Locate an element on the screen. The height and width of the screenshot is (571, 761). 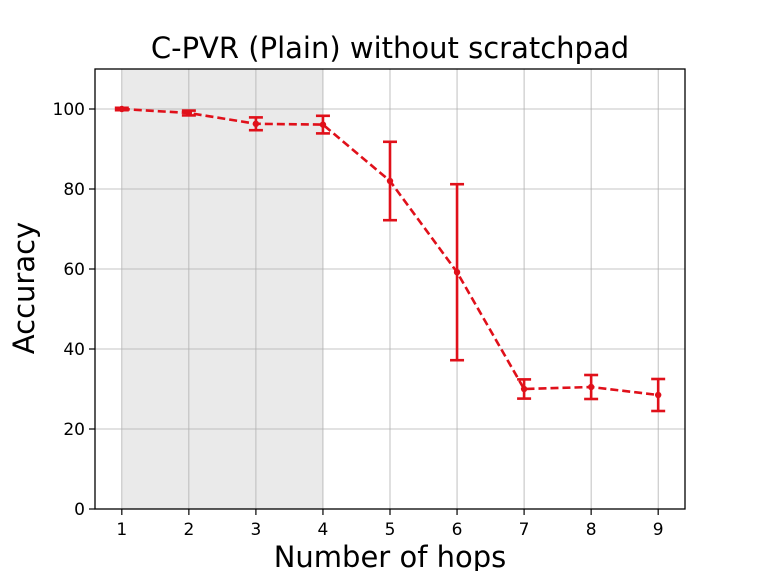
x-tick-label: 8 is located at coordinates (591, 530).